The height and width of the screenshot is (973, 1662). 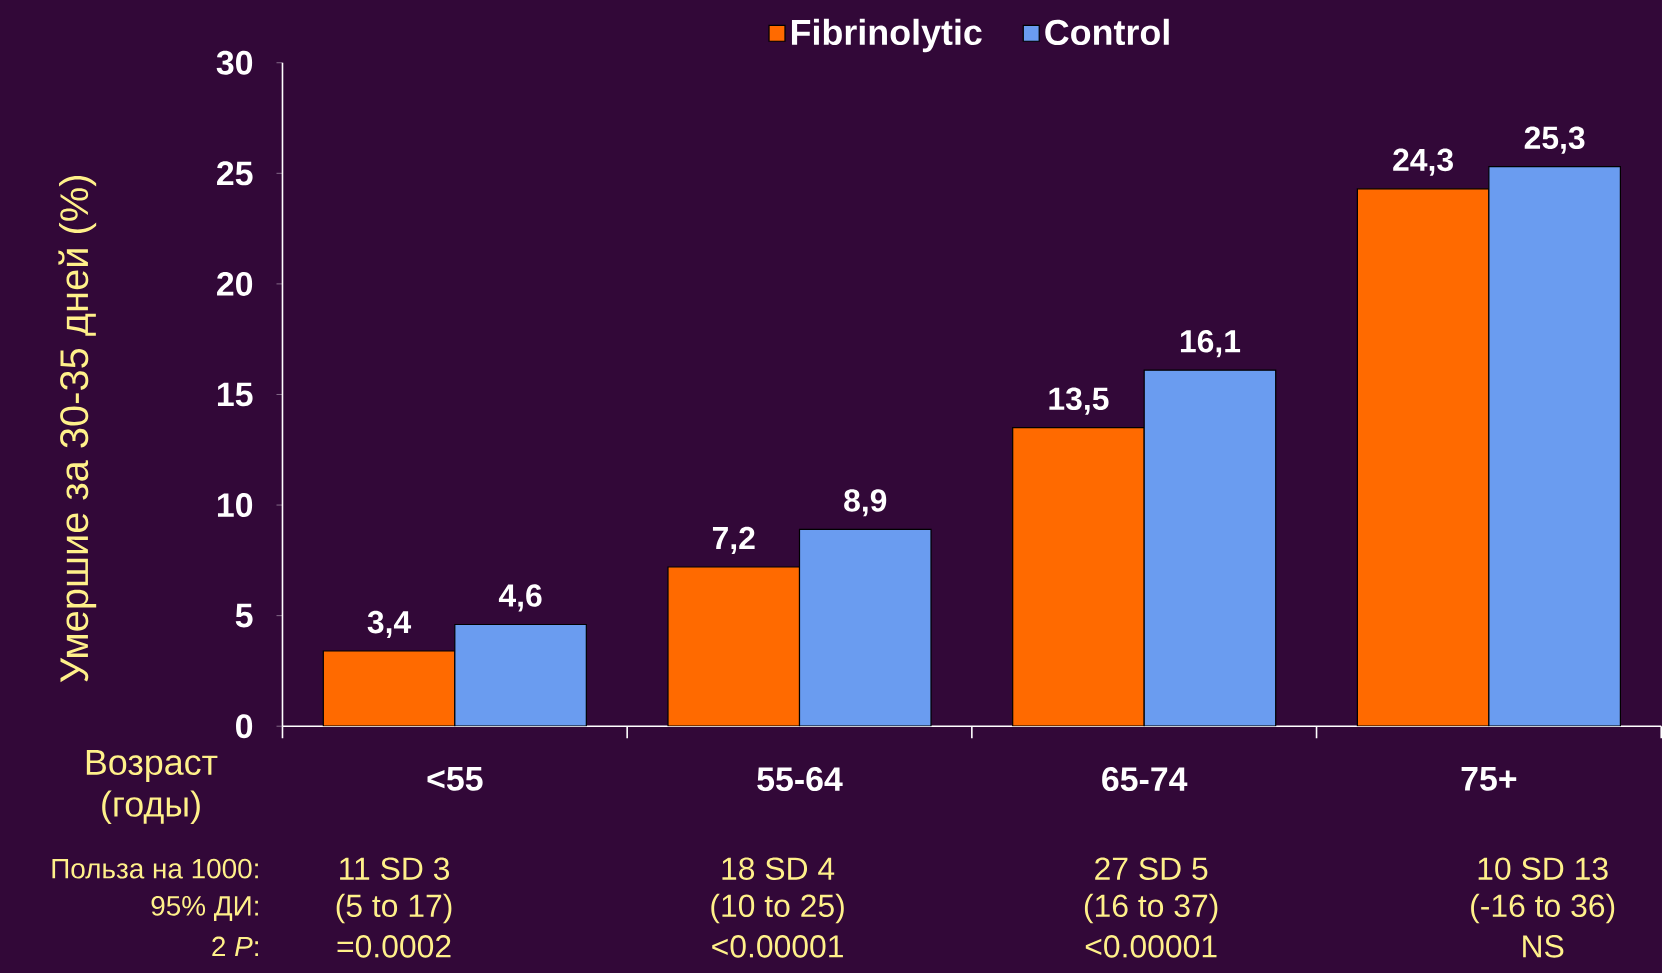 What do you see at coordinates (1489, 778) in the screenshot?
I see `x-tick-label: 75+` at bounding box center [1489, 778].